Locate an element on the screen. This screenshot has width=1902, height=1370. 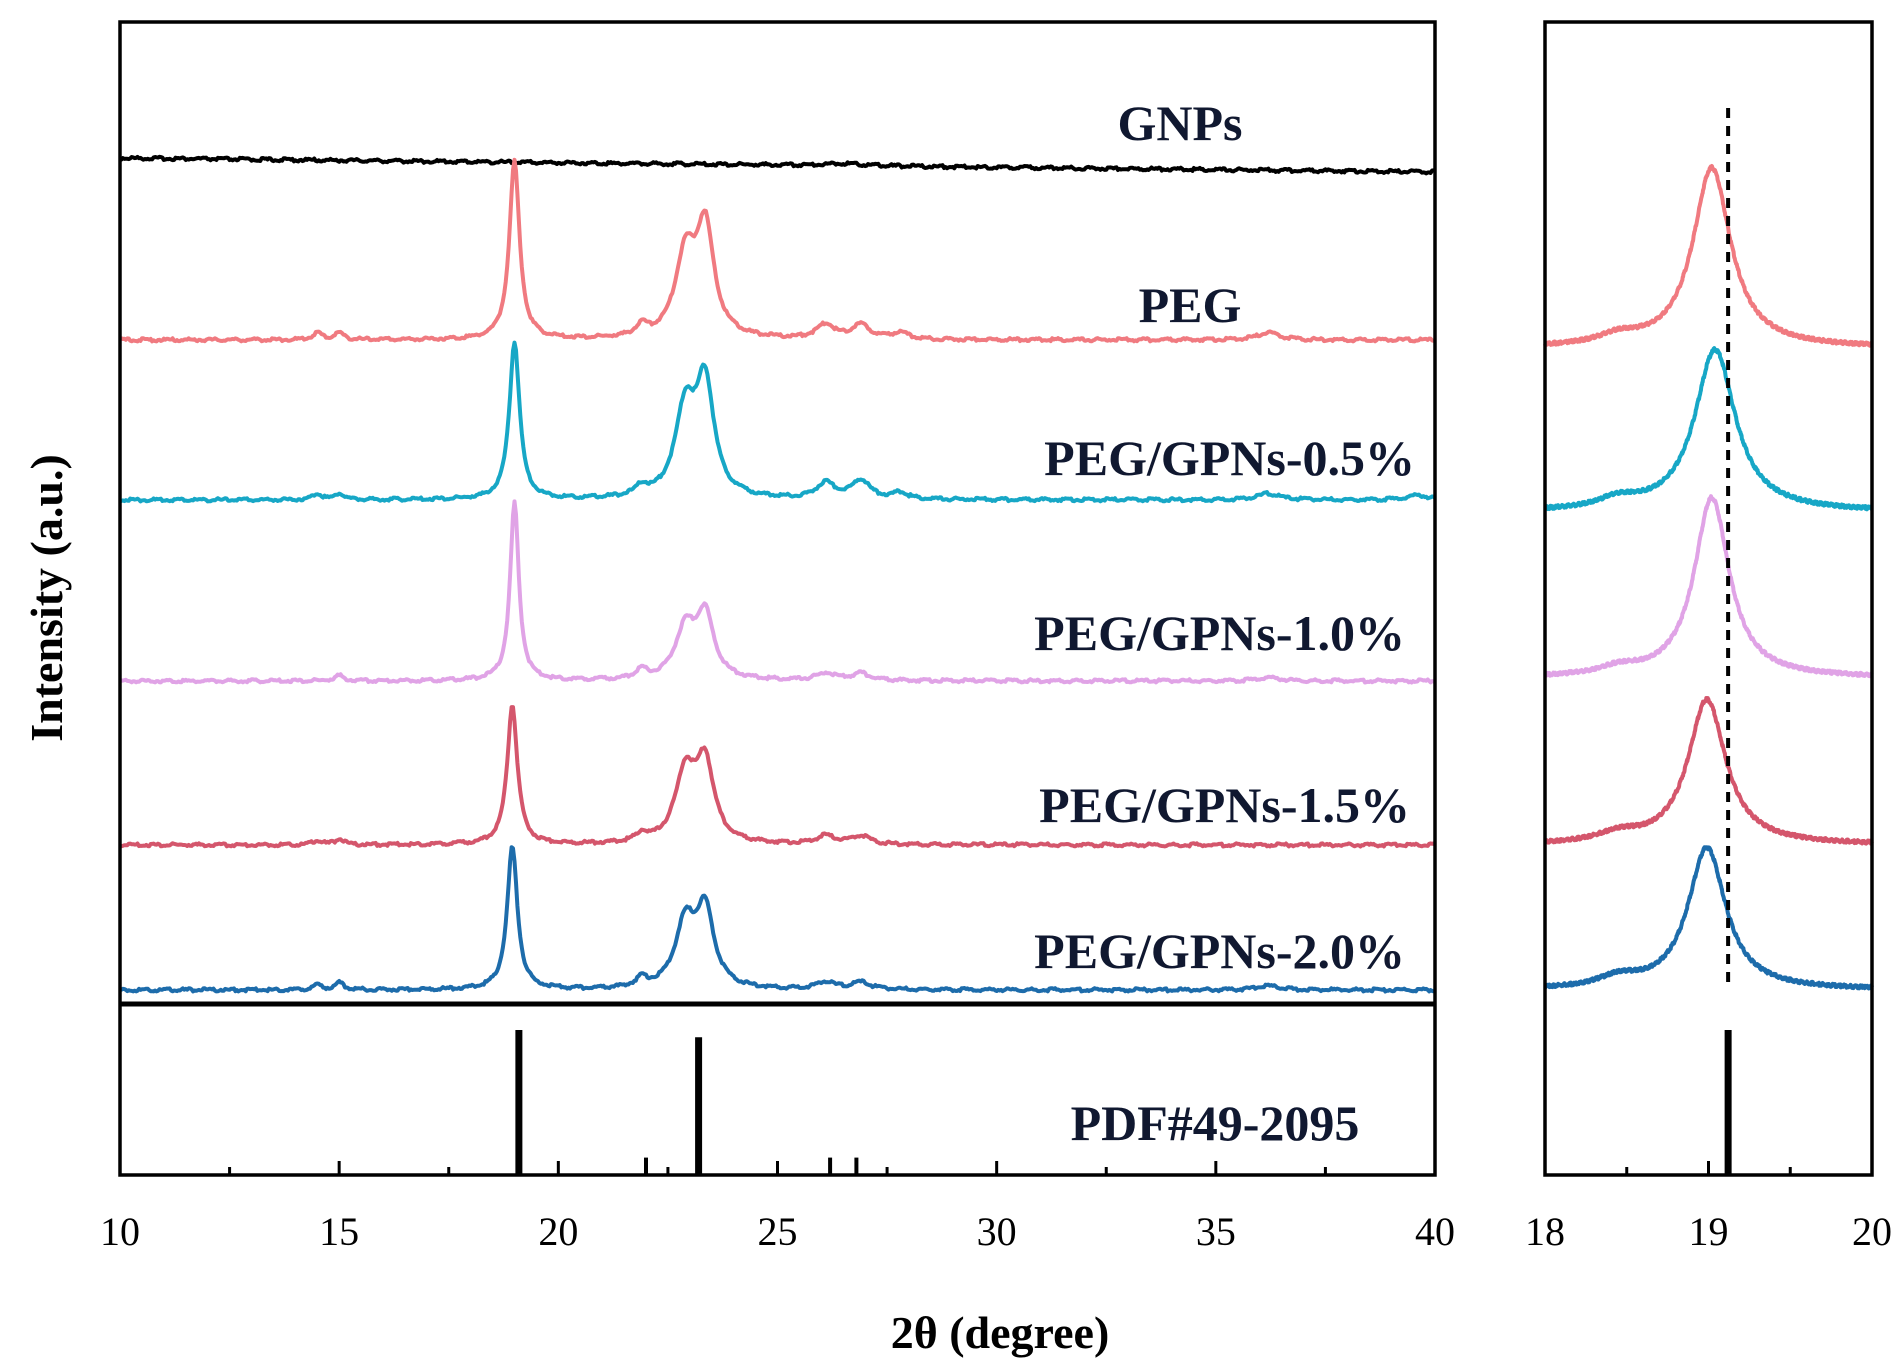
zoom-x-tick-label-19: 19 is located at coordinates (1709, 1231).